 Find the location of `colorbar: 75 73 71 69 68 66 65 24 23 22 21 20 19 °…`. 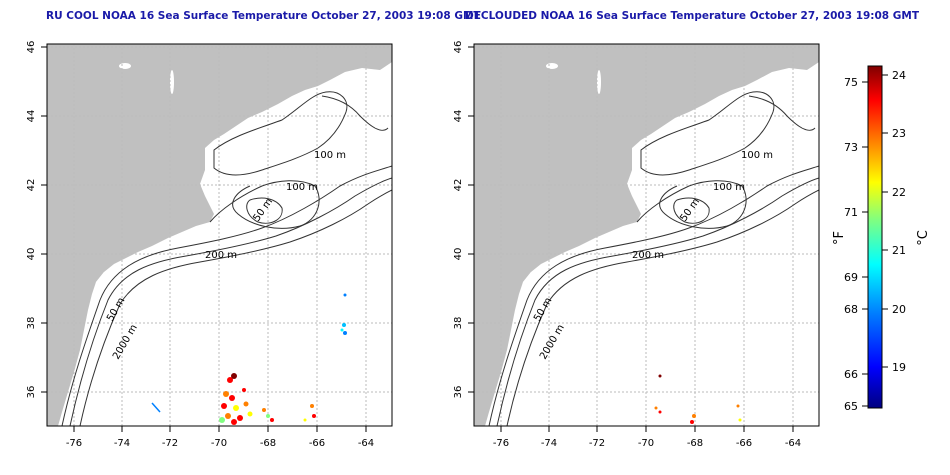

colorbar: 75 73 71 69 68 66 65 24 23 22 21 20 19 °… is located at coordinates (881, 239).